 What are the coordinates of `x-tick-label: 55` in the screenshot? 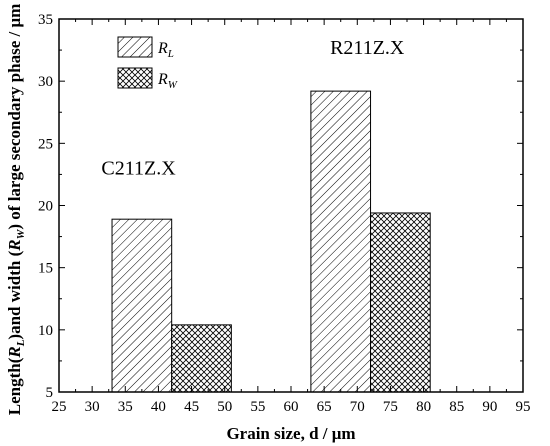 It's located at (257, 407).